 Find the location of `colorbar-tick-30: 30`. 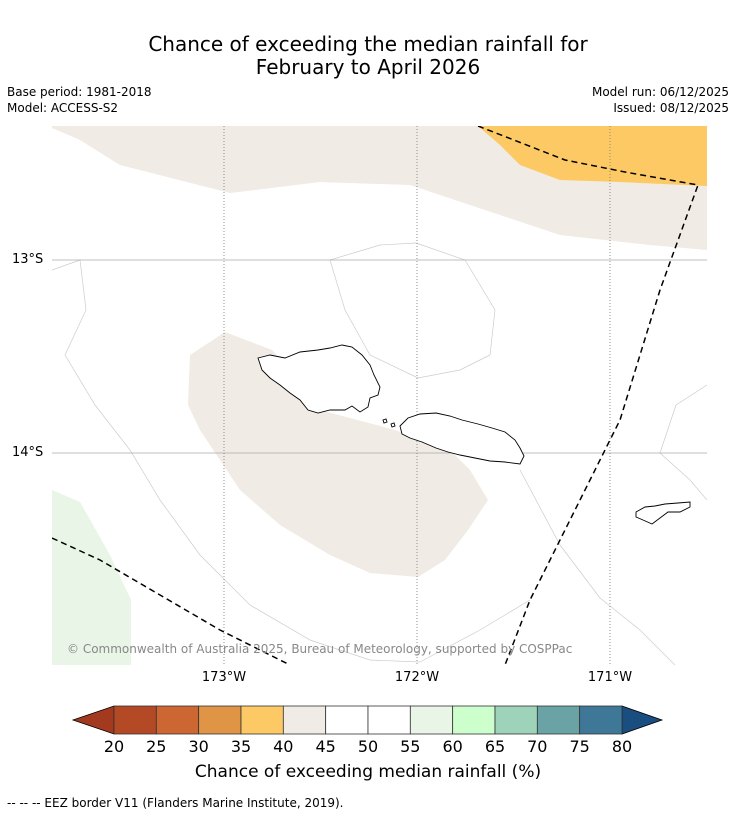

colorbar-tick-30: 30 is located at coordinates (198, 746).